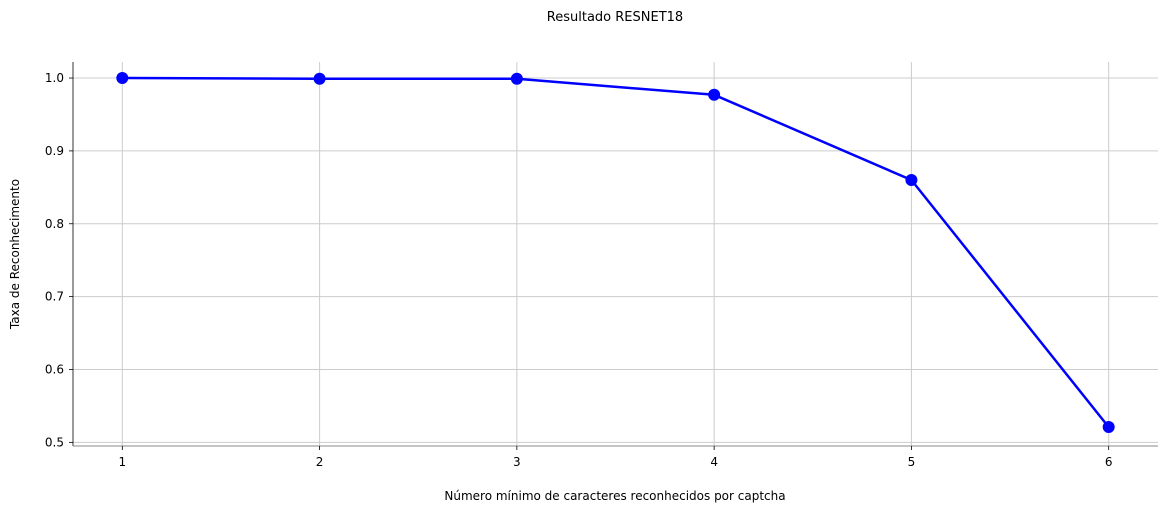 The height and width of the screenshot is (513, 1168). Describe the element at coordinates (15, 254) in the screenshot. I see `y-axis-title: Taxa de Reconhecimento` at that location.